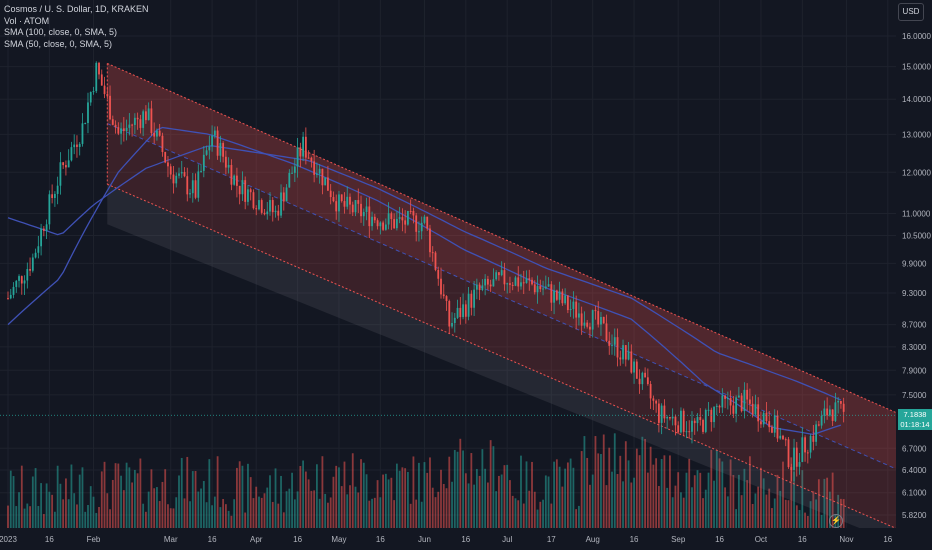 The width and height of the screenshot is (932, 550). Describe the element at coordinates (914, 263) in the screenshot. I see `y-tick-label: 9.9000` at that location.